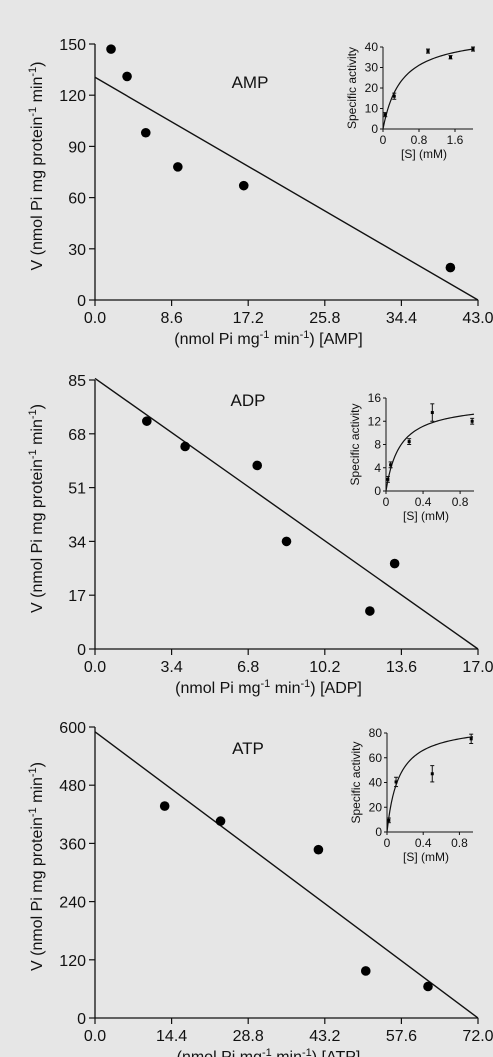  Describe the element at coordinates (377, 491) in the screenshot. I see `inset-y-tick-label: 0` at that location.